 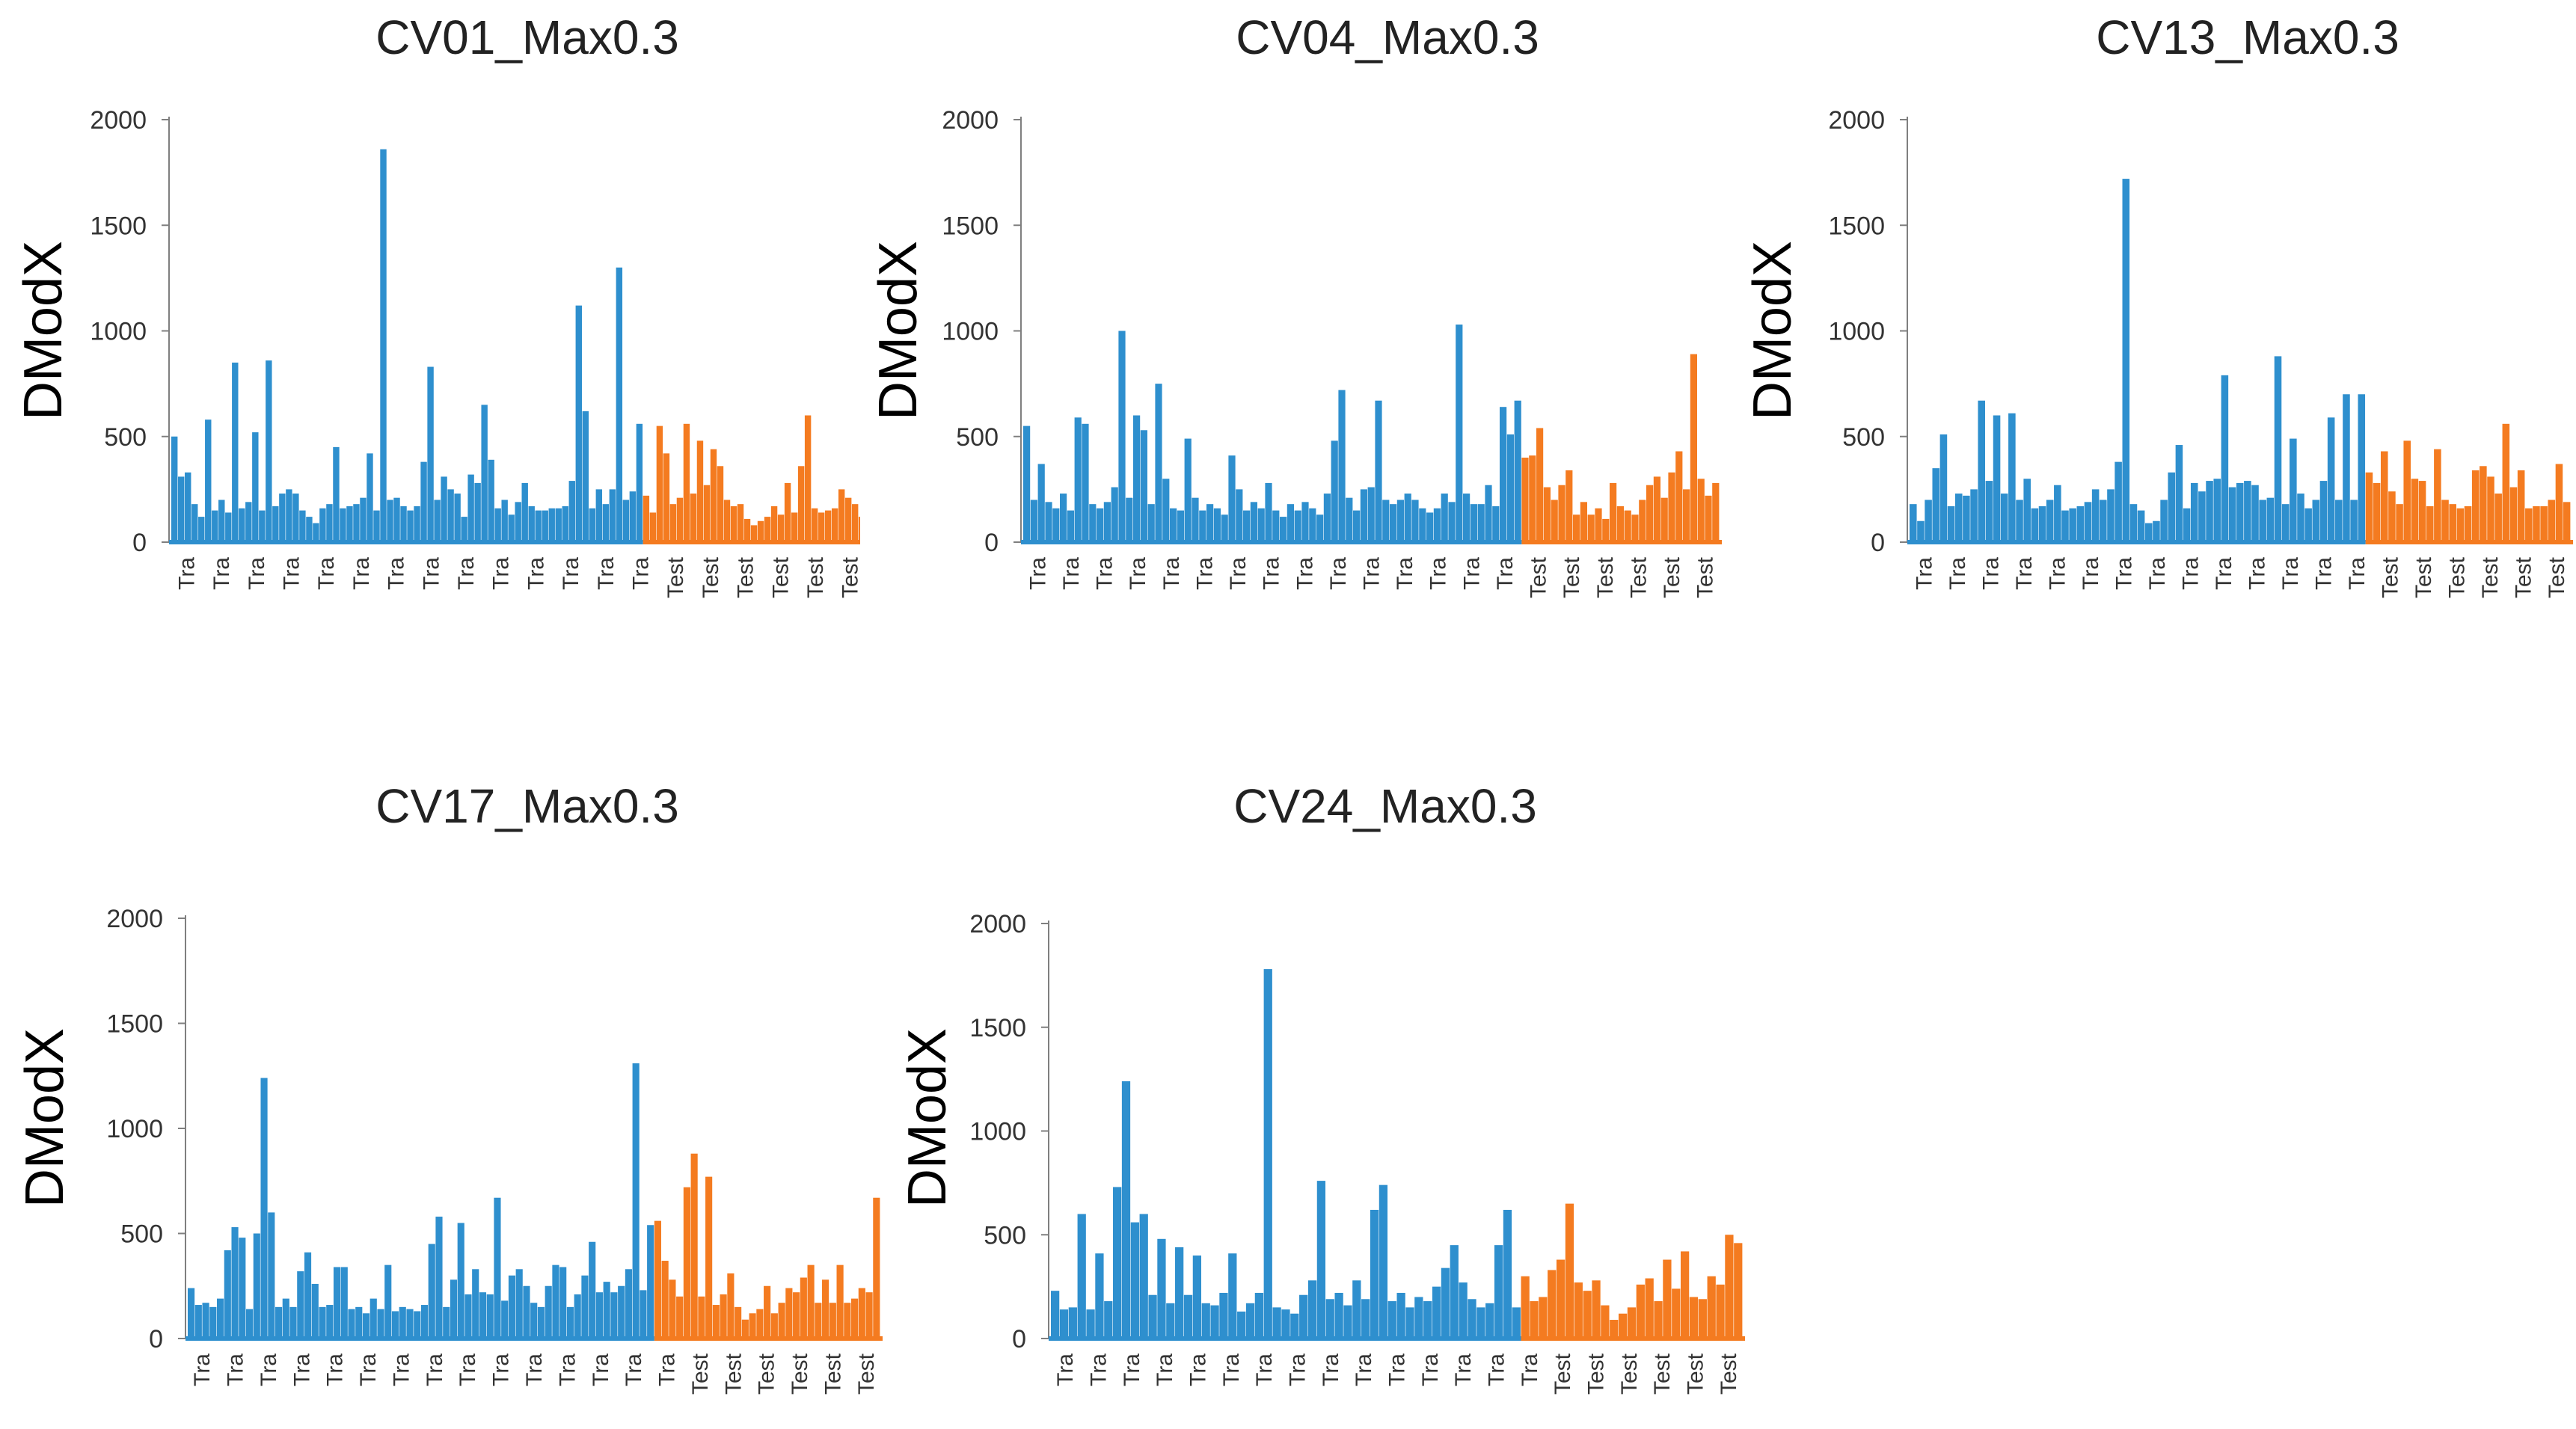 I want to click on y-tick-label: 1500, so click(x=997, y=1028).